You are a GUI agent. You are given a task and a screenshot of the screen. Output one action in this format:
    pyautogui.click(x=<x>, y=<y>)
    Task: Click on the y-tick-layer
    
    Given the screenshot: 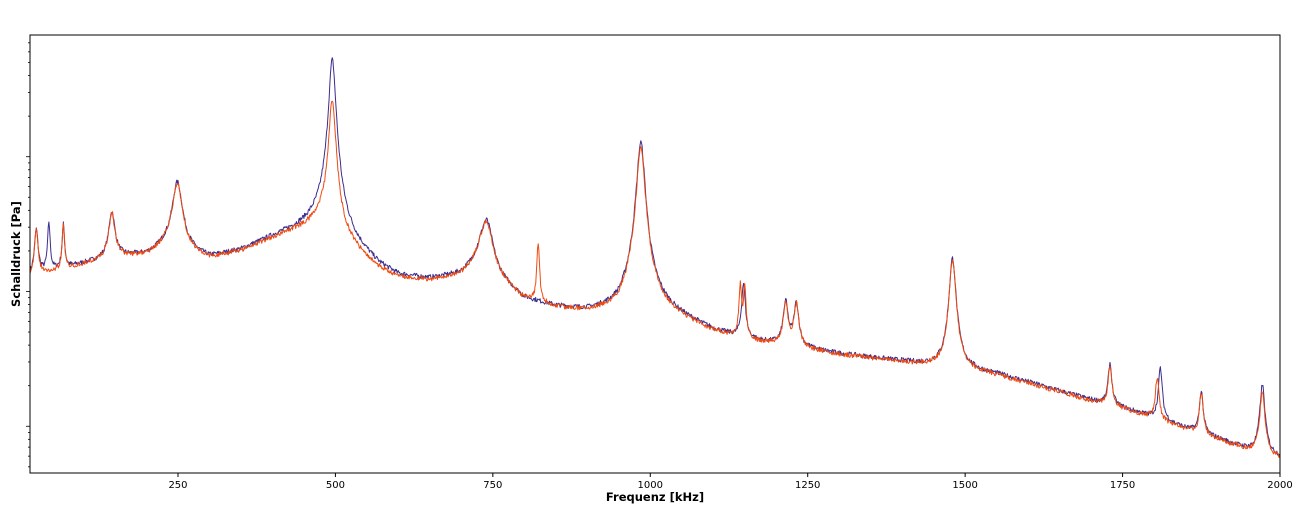 What is the action you would take?
    pyautogui.click(x=28, y=255)
    